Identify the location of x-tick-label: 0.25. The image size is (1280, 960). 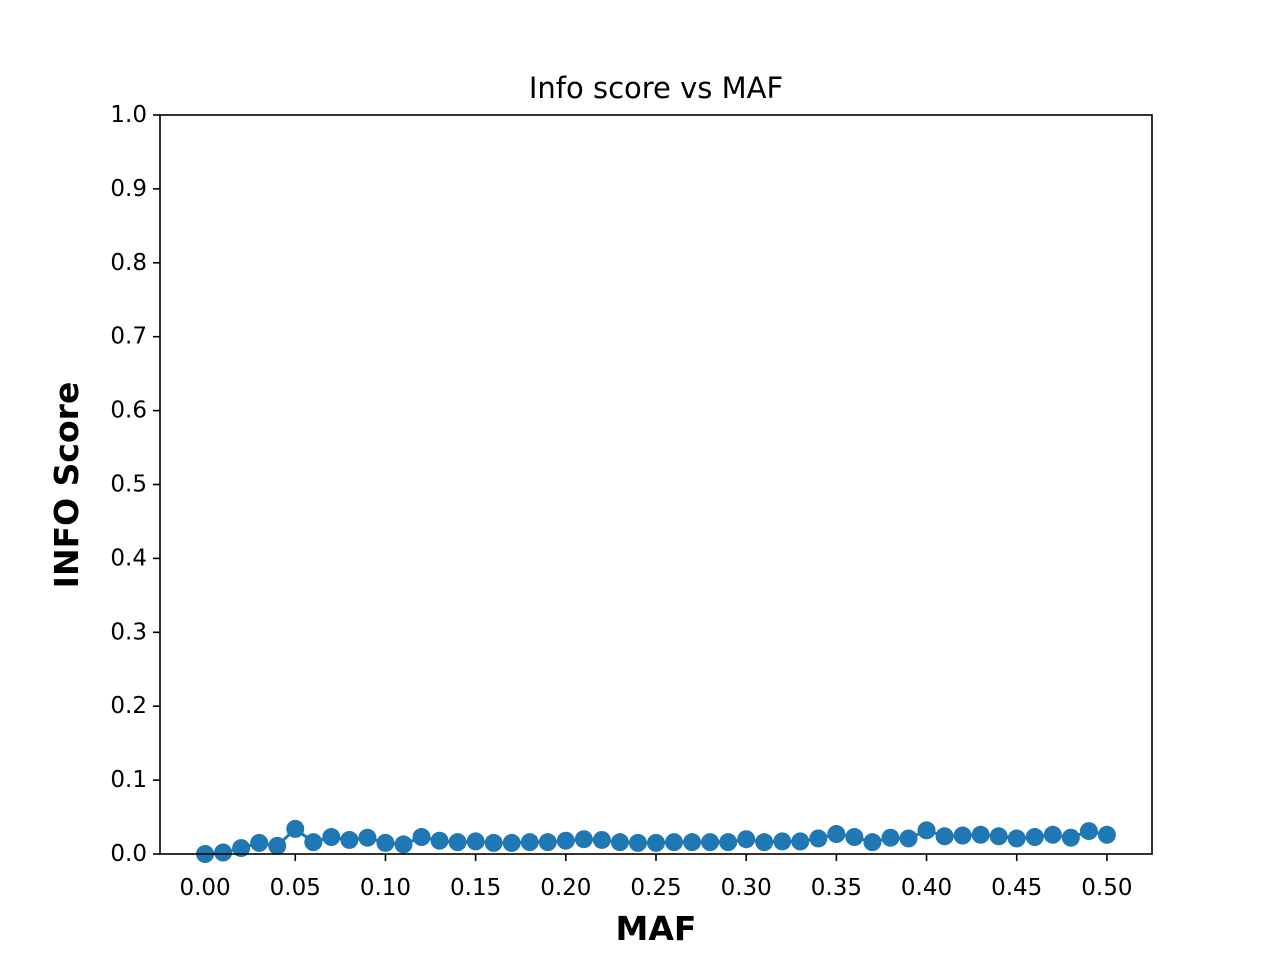
(655, 888).